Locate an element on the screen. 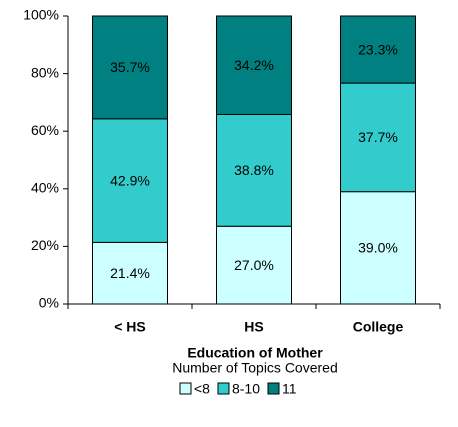 This screenshot has width=458, height=427. y-tick-label: 60% is located at coordinates (45, 130).